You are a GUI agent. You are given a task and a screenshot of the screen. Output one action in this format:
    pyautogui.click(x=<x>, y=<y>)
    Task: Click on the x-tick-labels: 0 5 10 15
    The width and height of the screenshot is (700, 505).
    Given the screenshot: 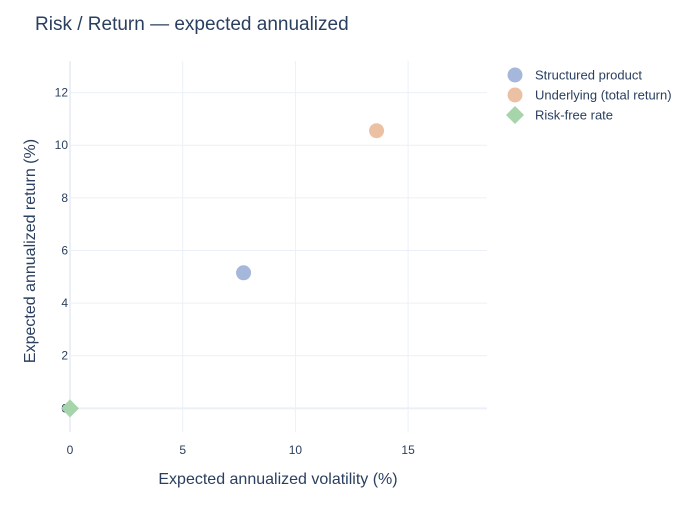 What is the action you would take?
    pyautogui.click(x=241, y=450)
    